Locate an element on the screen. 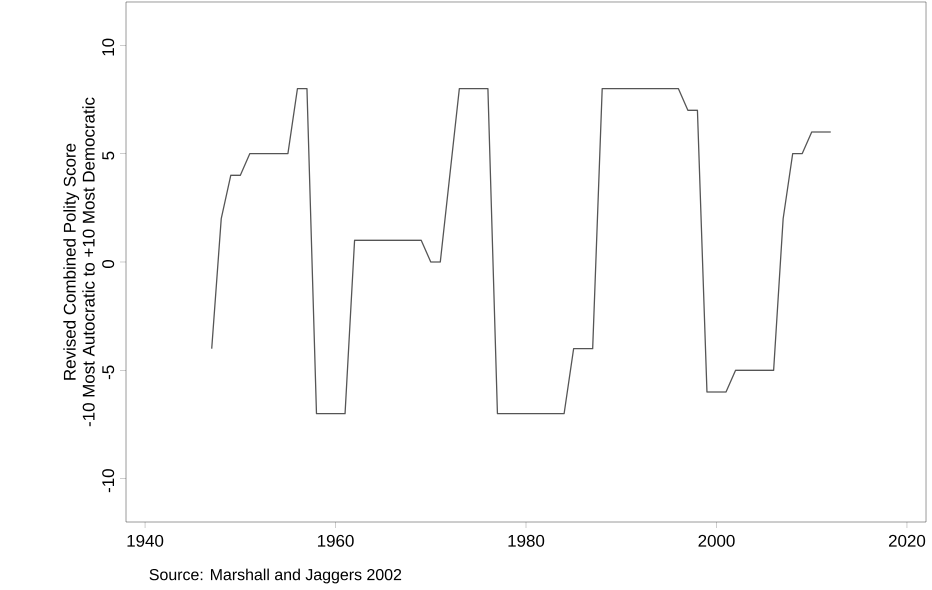  x-tick-label: 1980 is located at coordinates (526, 540).